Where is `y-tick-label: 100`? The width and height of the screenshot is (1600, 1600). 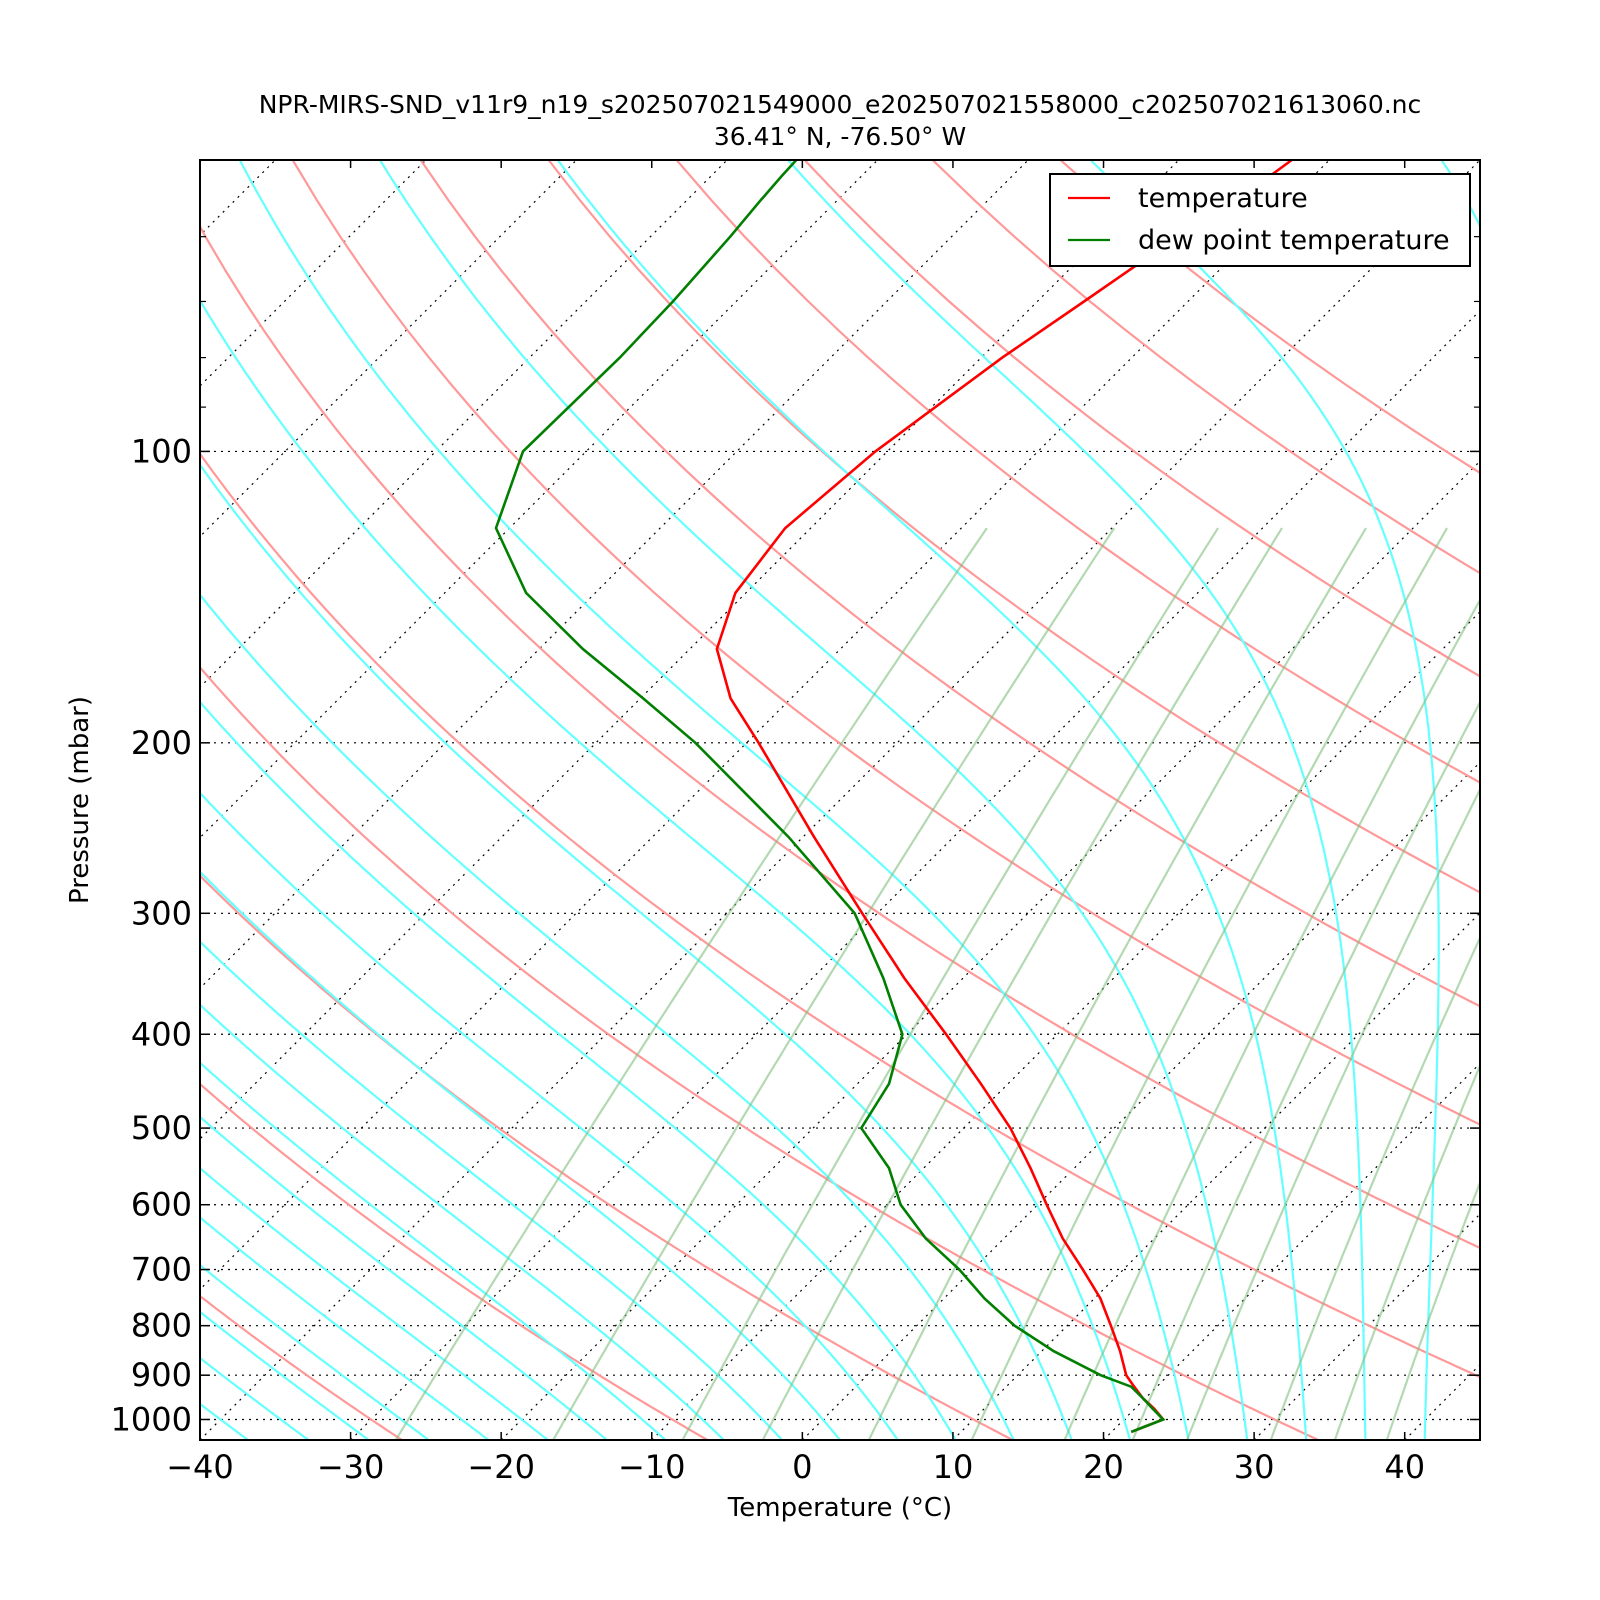 y-tick-label: 100 is located at coordinates (161, 451).